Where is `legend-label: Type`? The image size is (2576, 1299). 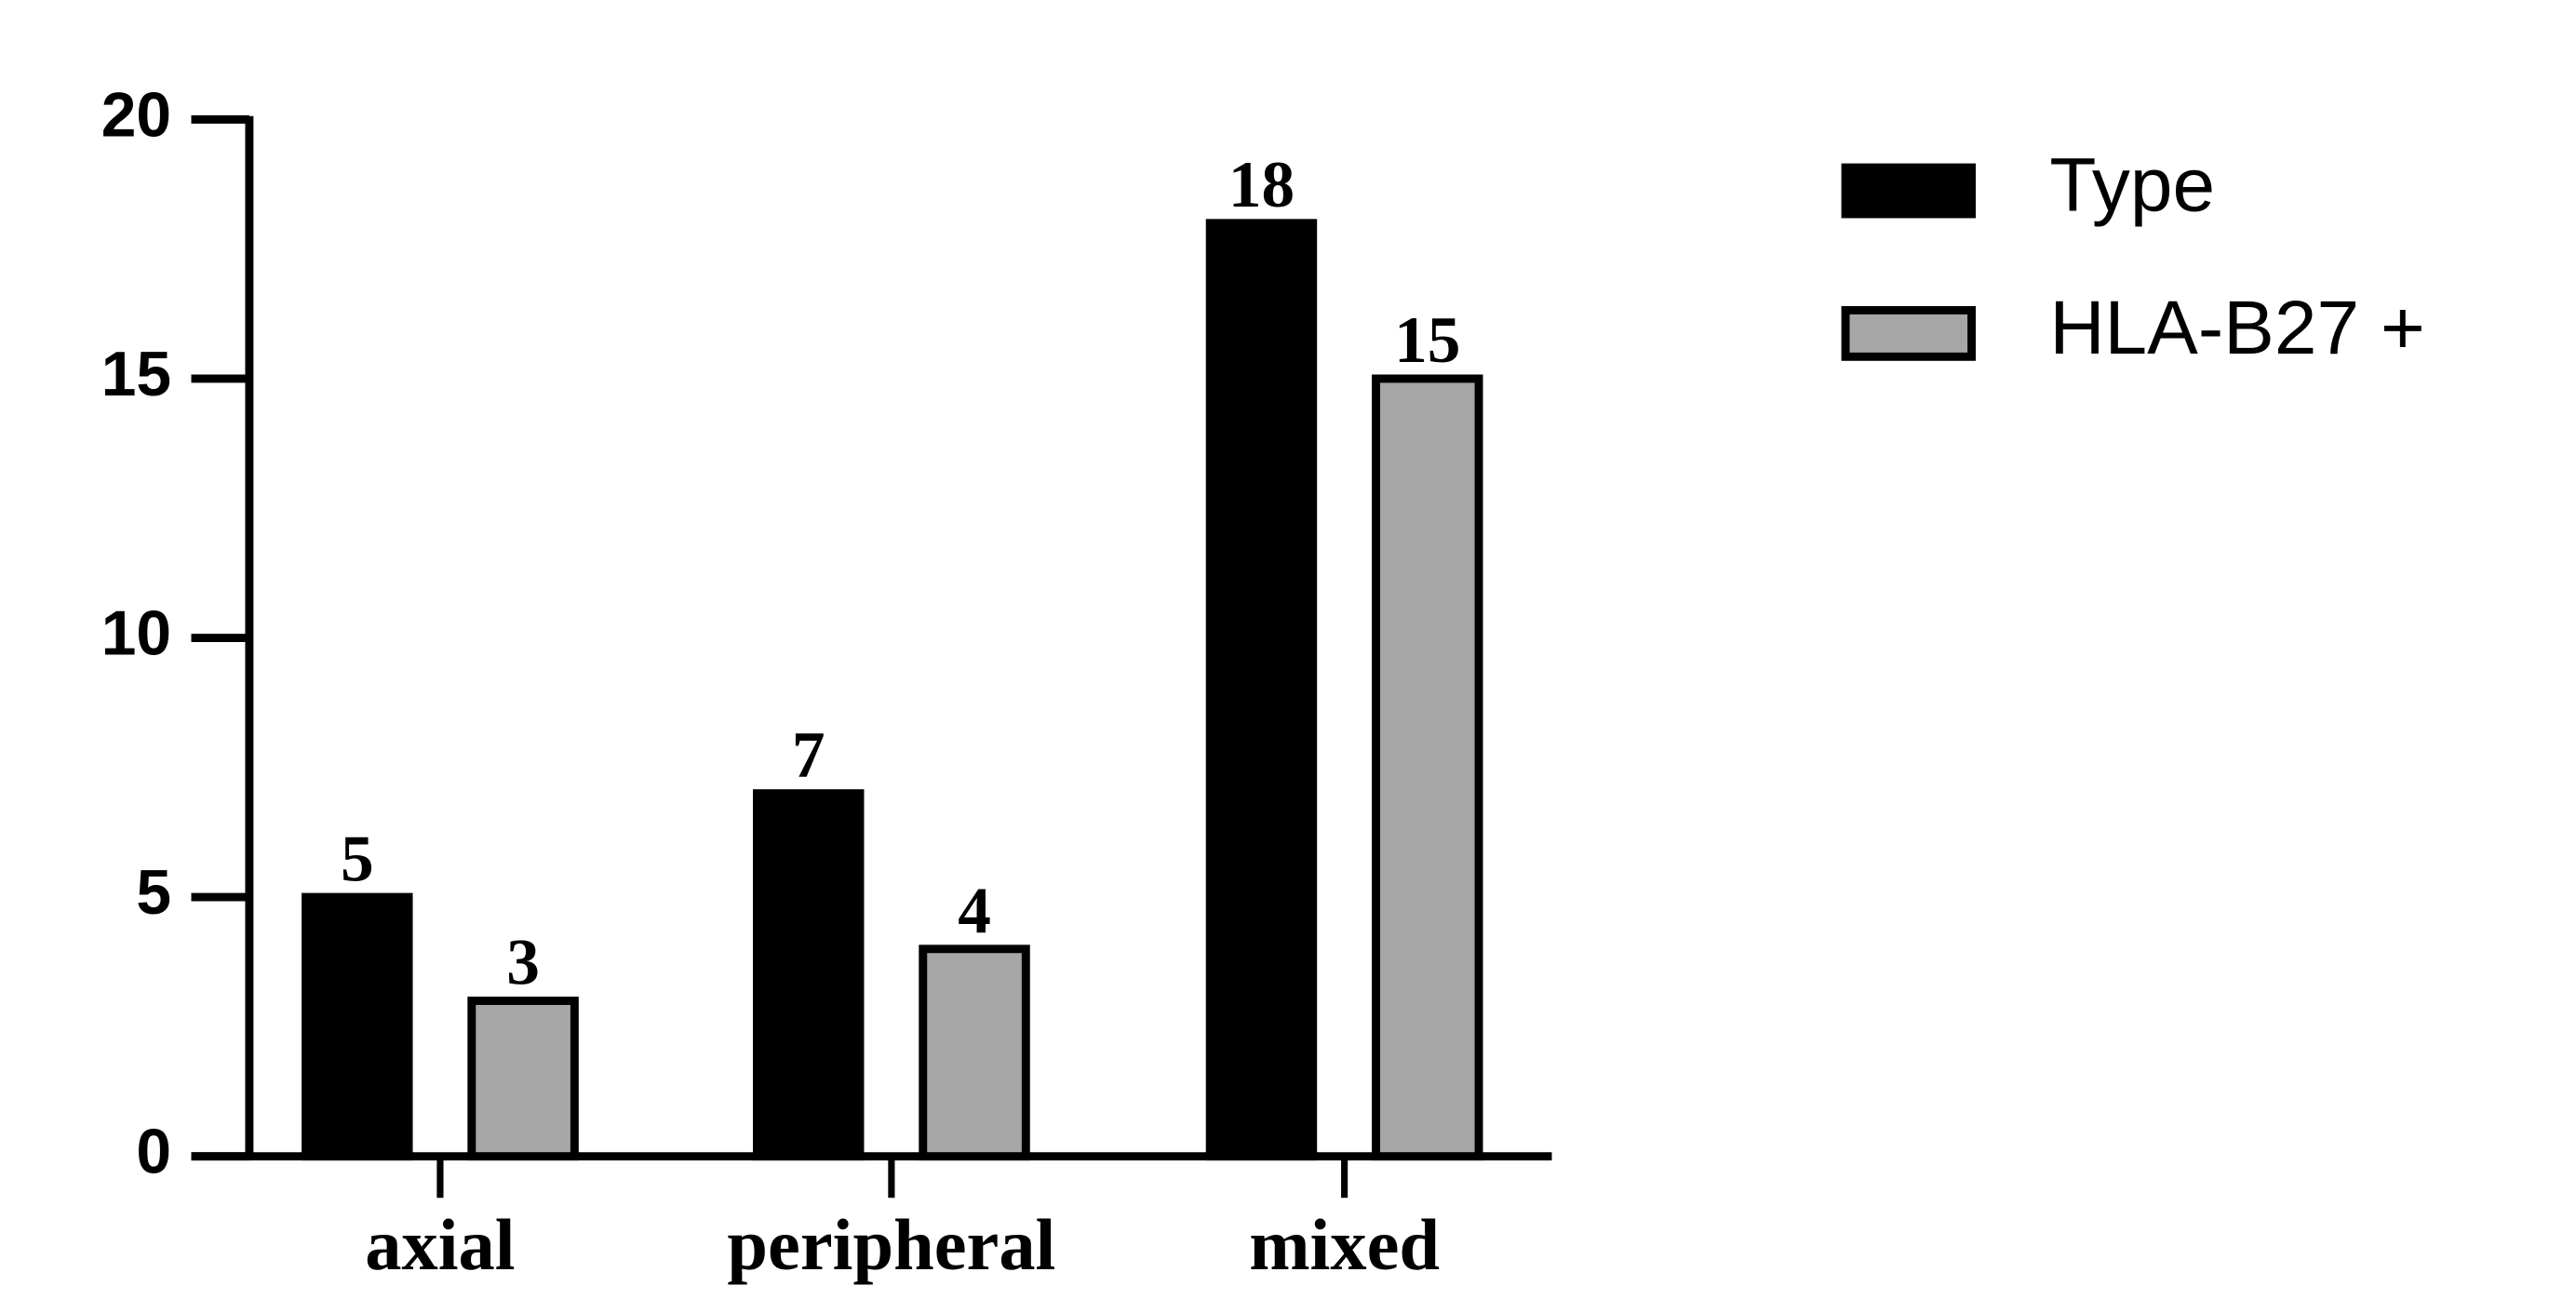
legend-label: Type is located at coordinates (2132, 185).